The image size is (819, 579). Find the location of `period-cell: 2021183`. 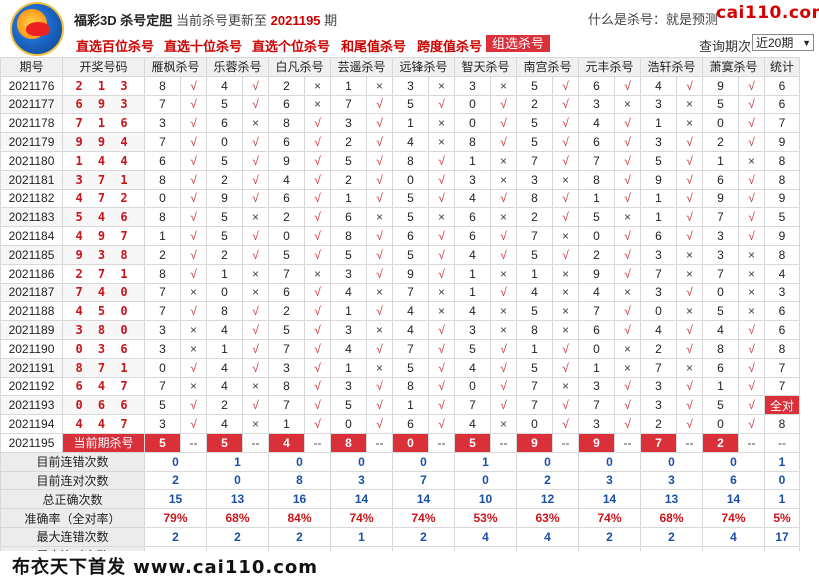

period-cell: 2021183 is located at coordinates (31, 217).